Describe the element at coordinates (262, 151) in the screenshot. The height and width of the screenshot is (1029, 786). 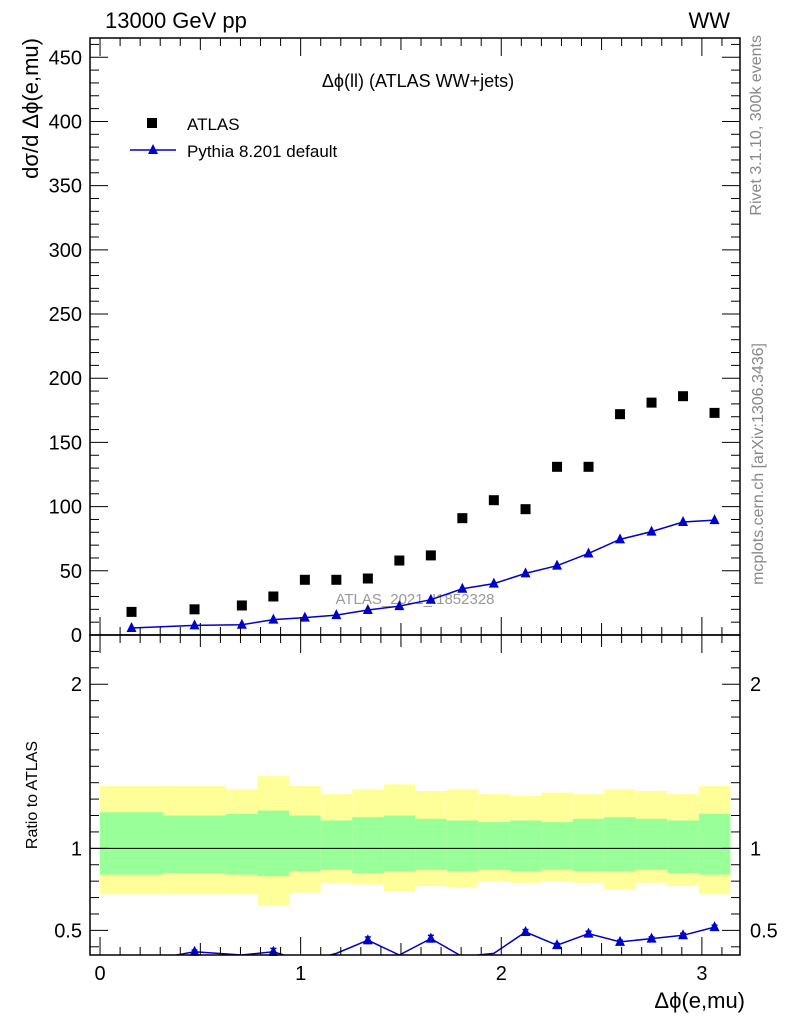
I see `legend-pythia-label: Pythia 8.201 default` at that location.